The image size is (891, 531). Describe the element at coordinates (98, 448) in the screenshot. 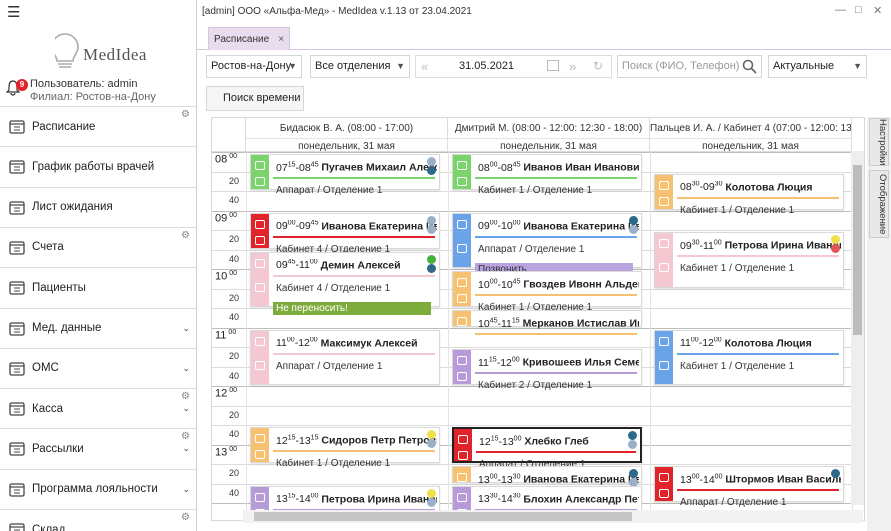

I see `nav-item: Рассылки ⚙ ⌄` at that location.